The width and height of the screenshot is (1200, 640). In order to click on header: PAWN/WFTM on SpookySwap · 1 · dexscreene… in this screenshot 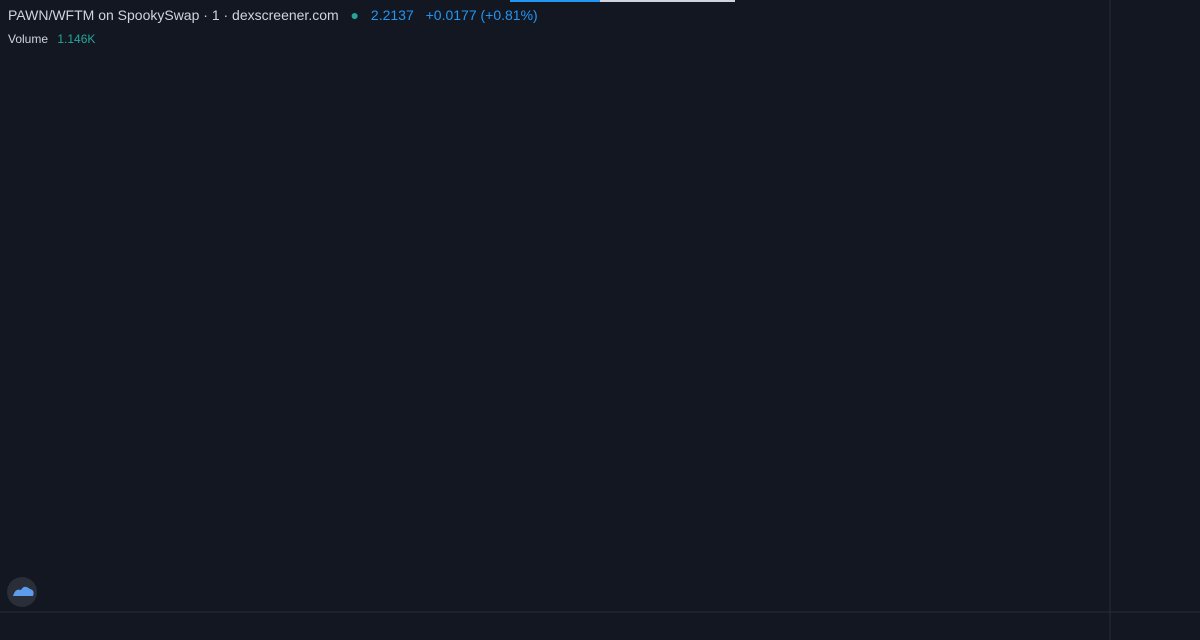, I will do `click(277, 15)`.